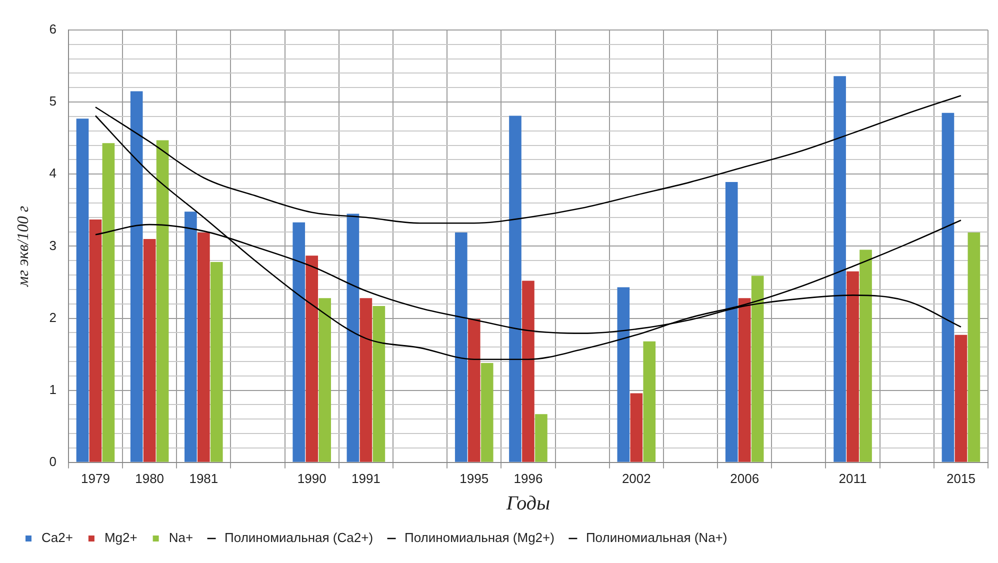 This screenshot has width=998, height=563. Describe the element at coordinates (52, 389) in the screenshot. I see `y-tick-label: 1` at that location.